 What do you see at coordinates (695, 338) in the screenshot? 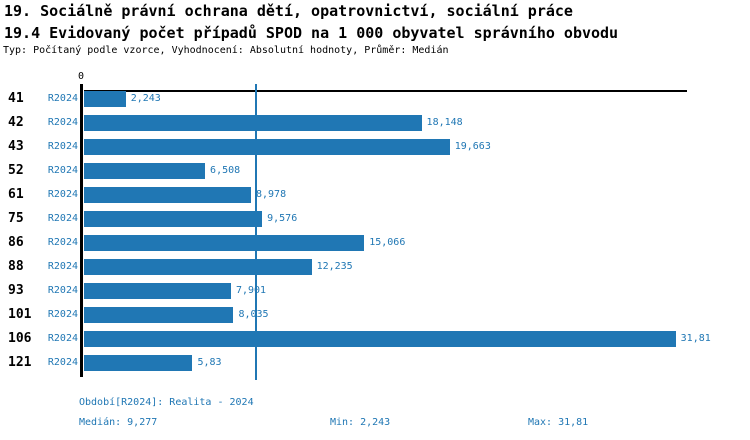
I see `bar-value-label: 31,81` at bounding box center [695, 338].